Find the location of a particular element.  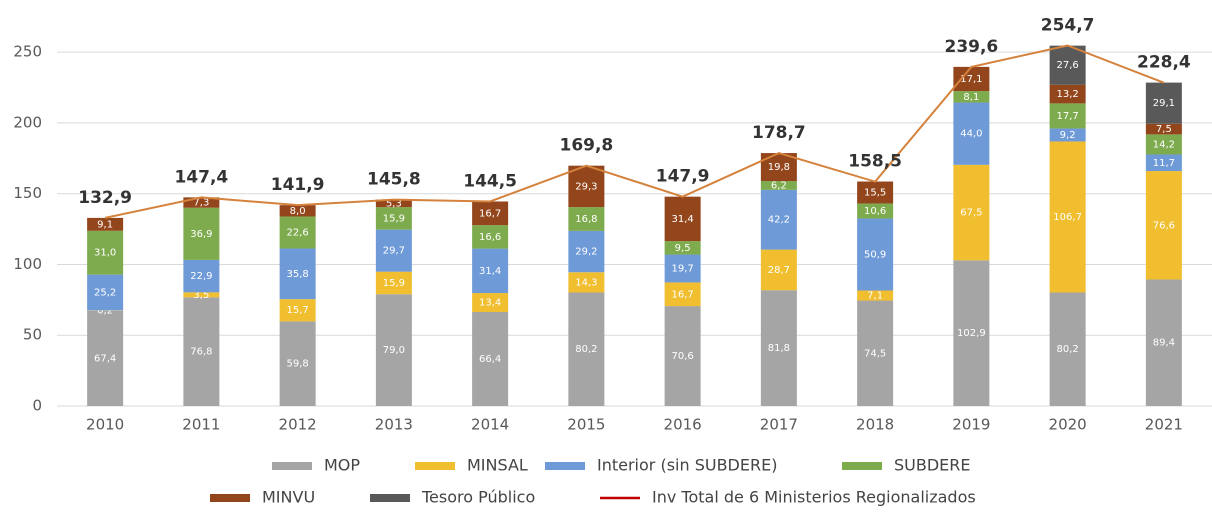

legend-label: MINSAL is located at coordinates (497, 465).